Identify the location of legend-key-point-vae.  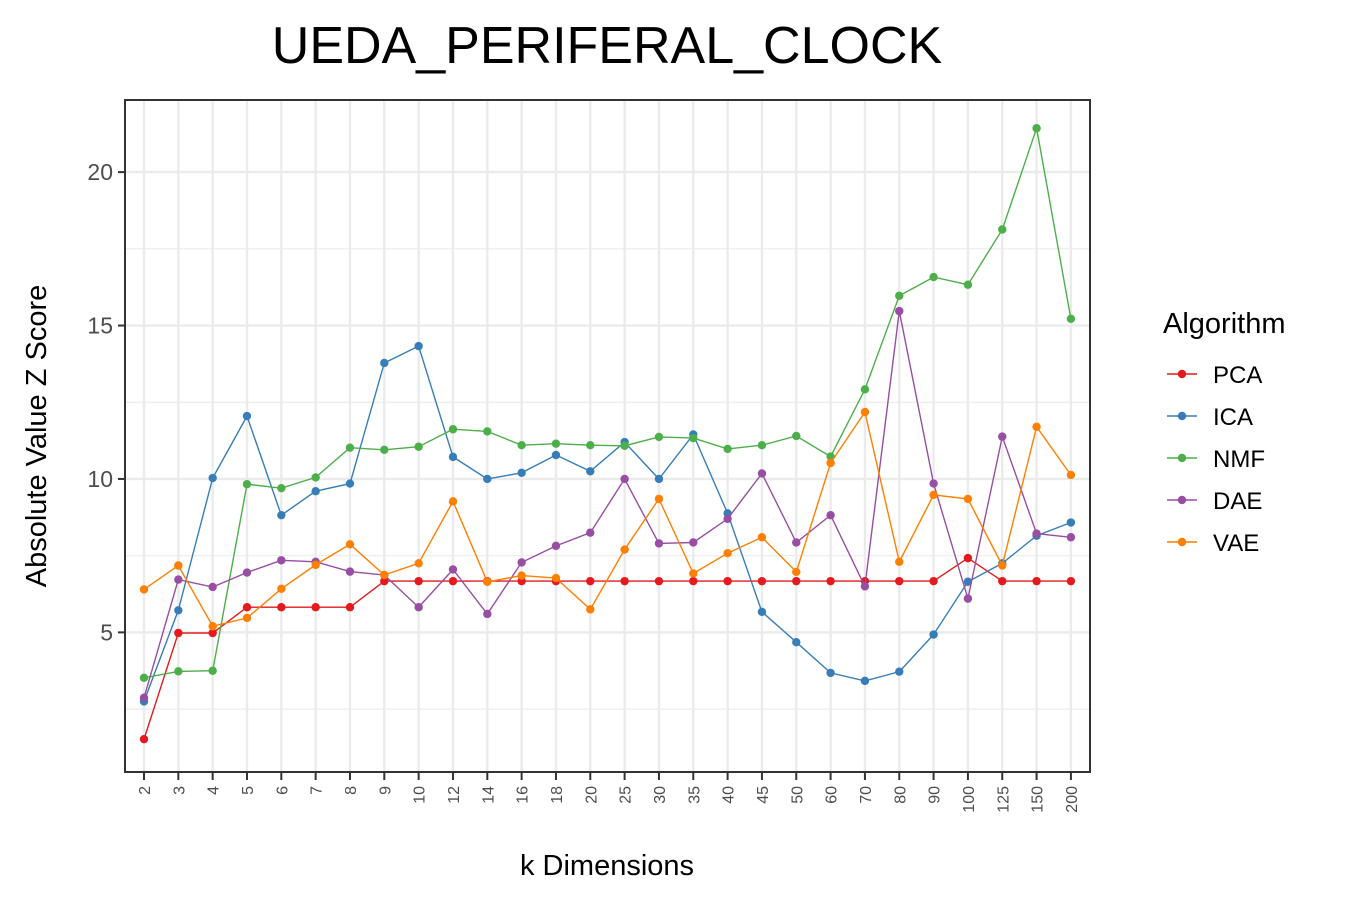
(1182, 542).